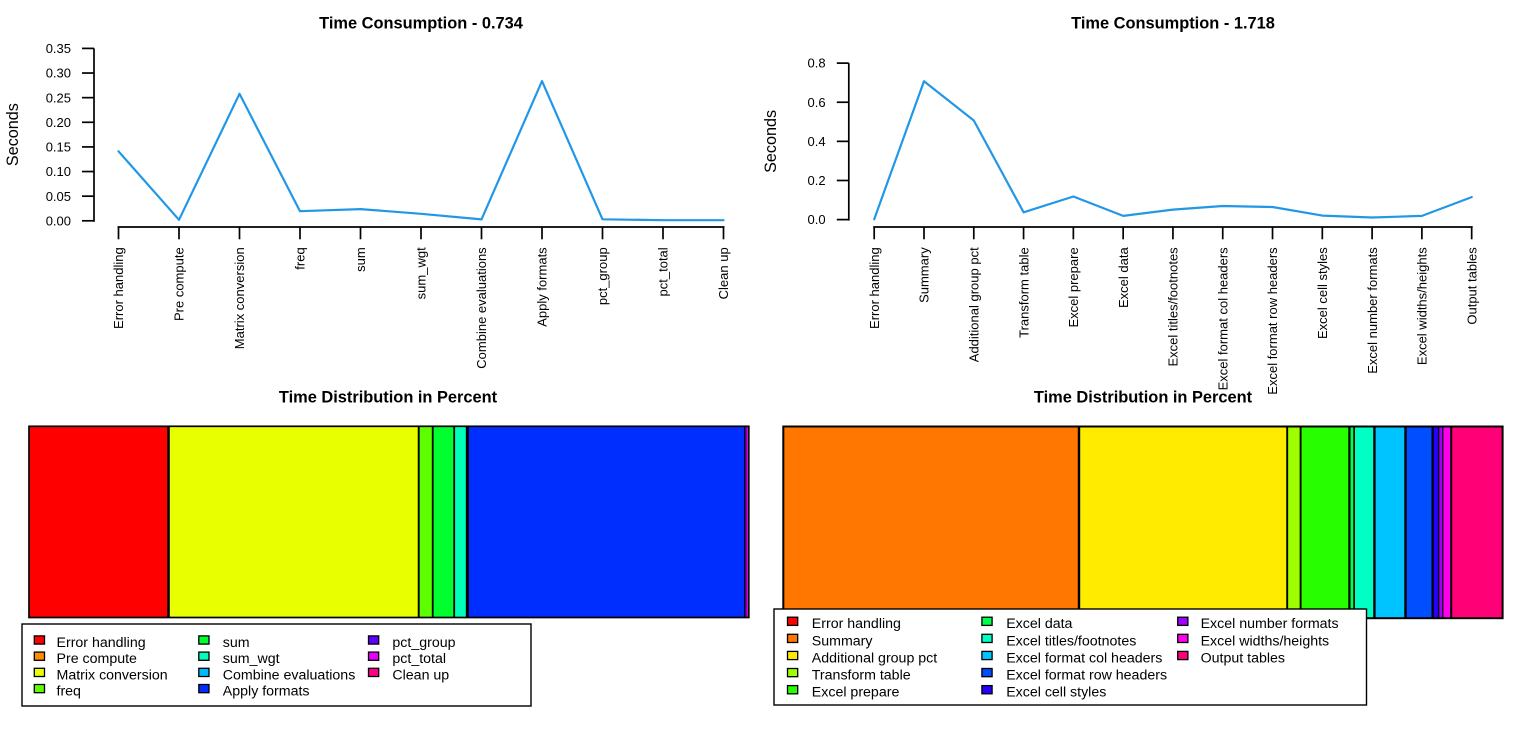 The image size is (1516, 744). Describe the element at coordinates (817, 141) in the screenshot. I see `svg-text: 0.4` at that location.